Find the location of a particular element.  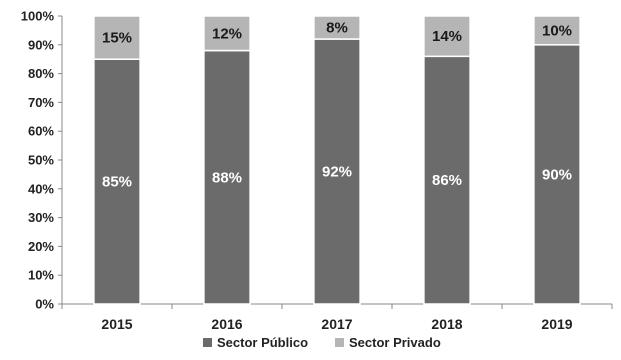

data-label: 10% is located at coordinates (557, 30).